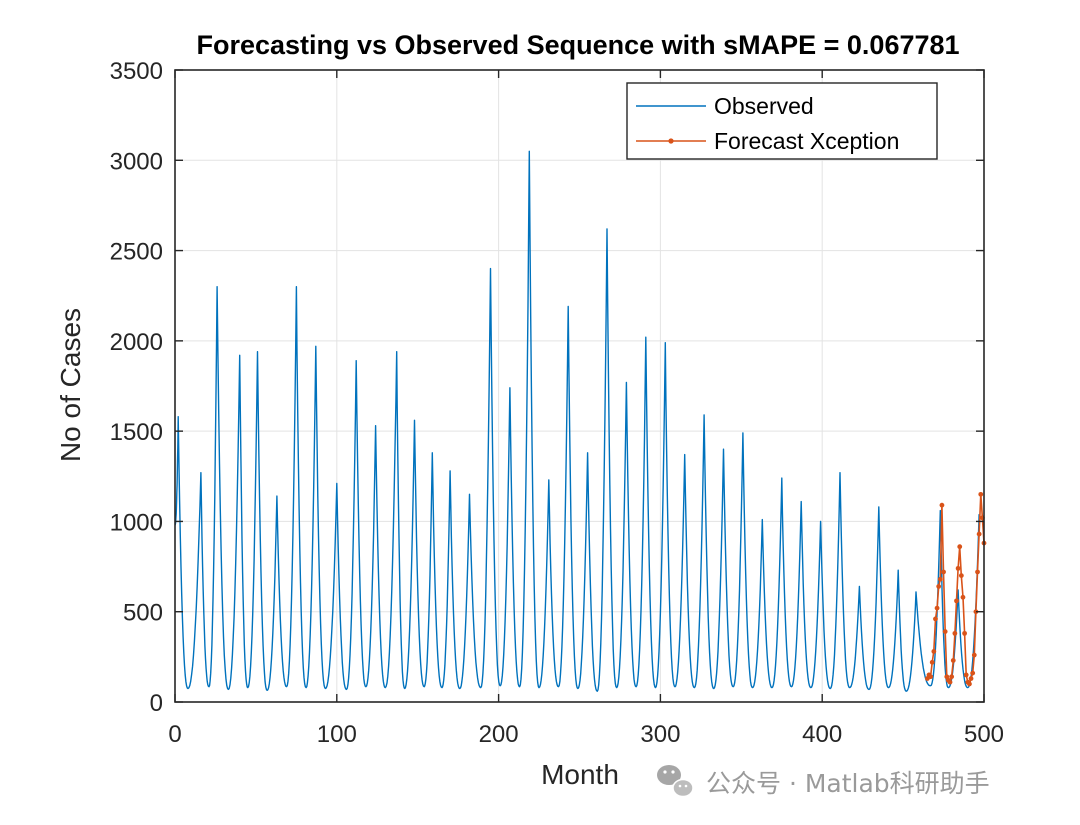 Image resolution: width=1080 pixels, height=825 pixels. I want to click on watermark: 公众号 · Matlab科研助手, so click(823, 781).